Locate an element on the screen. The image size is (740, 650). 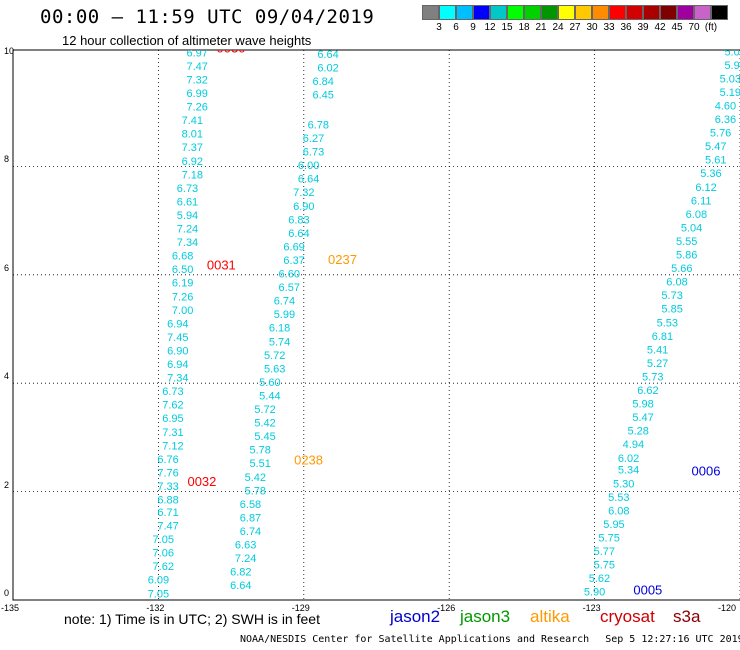
wave-height-value: 7.62 is located at coordinates (163, 567).